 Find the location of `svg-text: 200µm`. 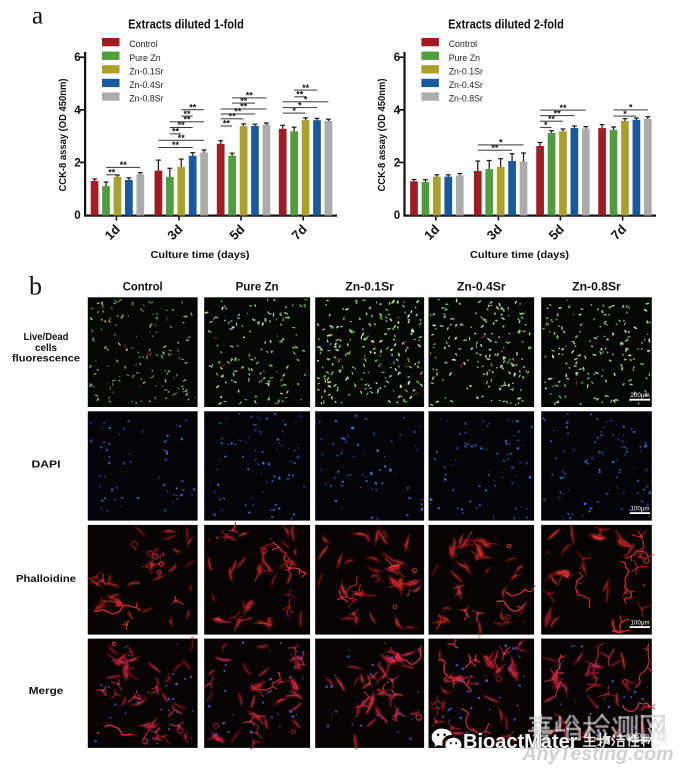

svg-text: 200µm is located at coordinates (639, 395).